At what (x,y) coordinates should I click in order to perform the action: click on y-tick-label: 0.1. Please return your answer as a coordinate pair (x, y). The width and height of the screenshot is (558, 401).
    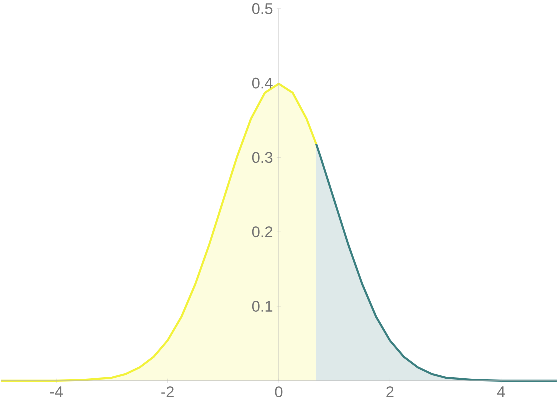
    Looking at the image, I should click on (262, 306).